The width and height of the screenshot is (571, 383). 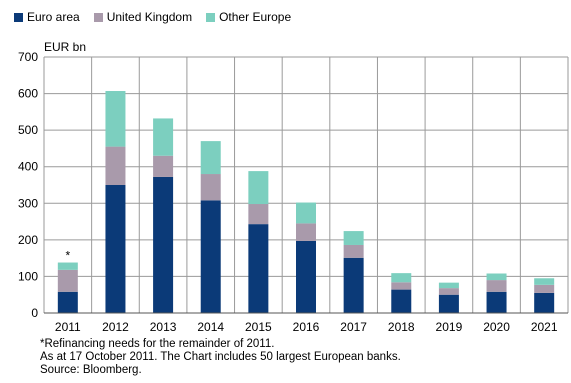 I want to click on bar-euro-area-2015, so click(x=258, y=268).